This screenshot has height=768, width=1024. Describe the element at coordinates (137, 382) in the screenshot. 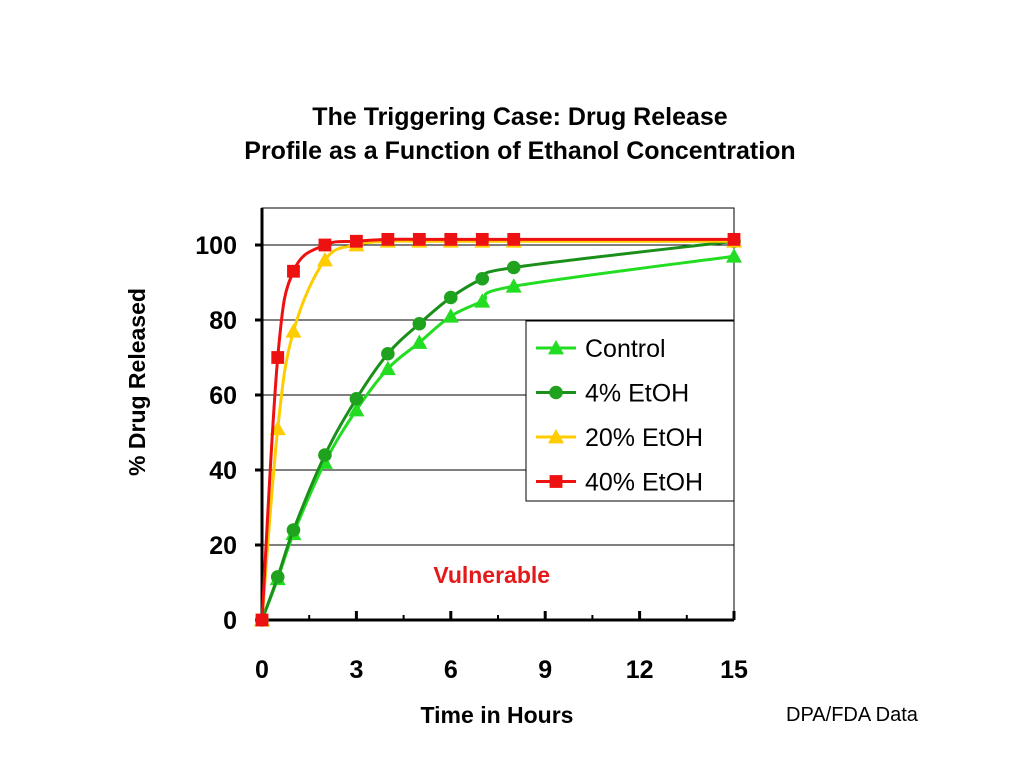

I see `y-axis-label: % Drug Released` at that location.